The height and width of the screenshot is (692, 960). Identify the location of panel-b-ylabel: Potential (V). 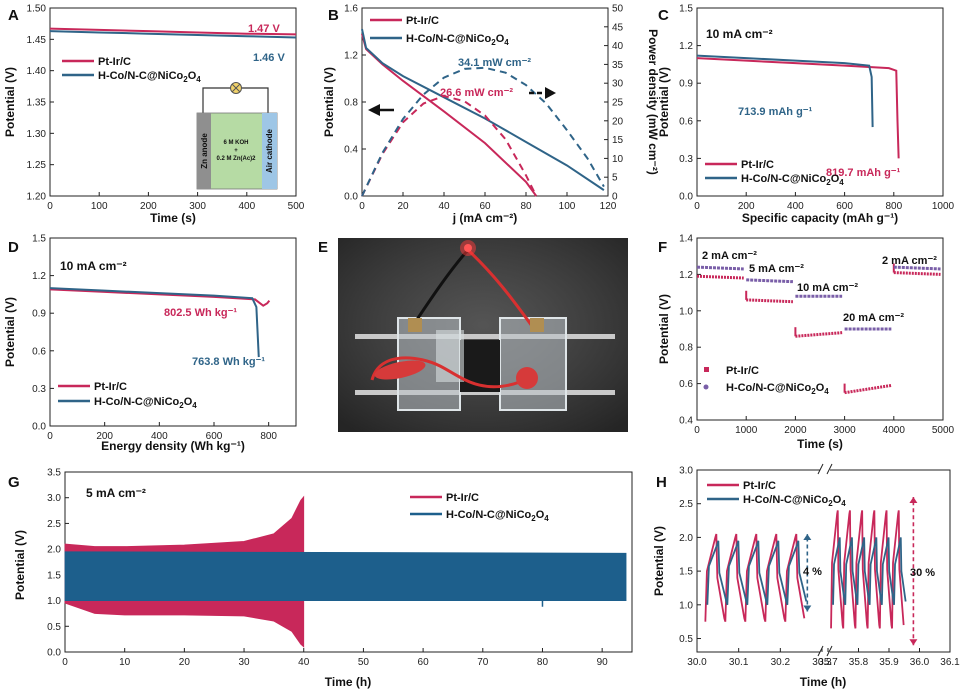
(329, 102).